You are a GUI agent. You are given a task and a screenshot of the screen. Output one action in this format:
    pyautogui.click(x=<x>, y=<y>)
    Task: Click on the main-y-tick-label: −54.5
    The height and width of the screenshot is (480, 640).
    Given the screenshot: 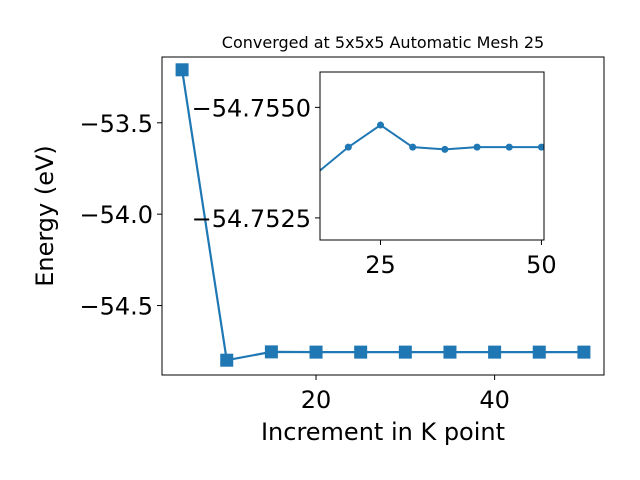 What is the action you would take?
    pyautogui.click(x=116, y=307)
    